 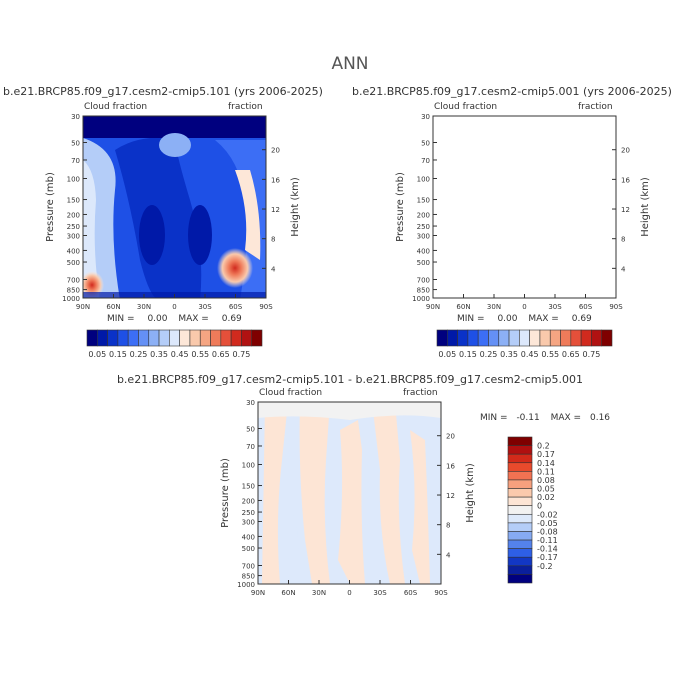 I want to click on x-tick-label-3-1: 60N, so click(x=288, y=593).